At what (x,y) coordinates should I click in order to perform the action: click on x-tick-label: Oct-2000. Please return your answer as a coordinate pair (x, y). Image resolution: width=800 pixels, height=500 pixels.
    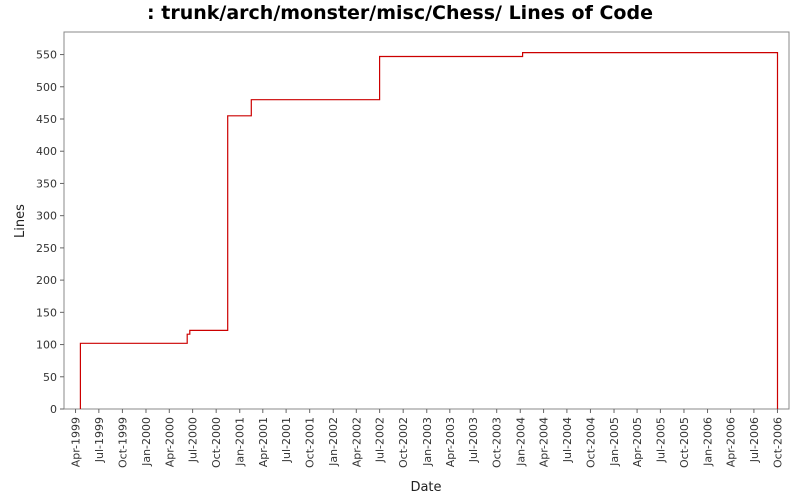
    Looking at the image, I should click on (216, 442).